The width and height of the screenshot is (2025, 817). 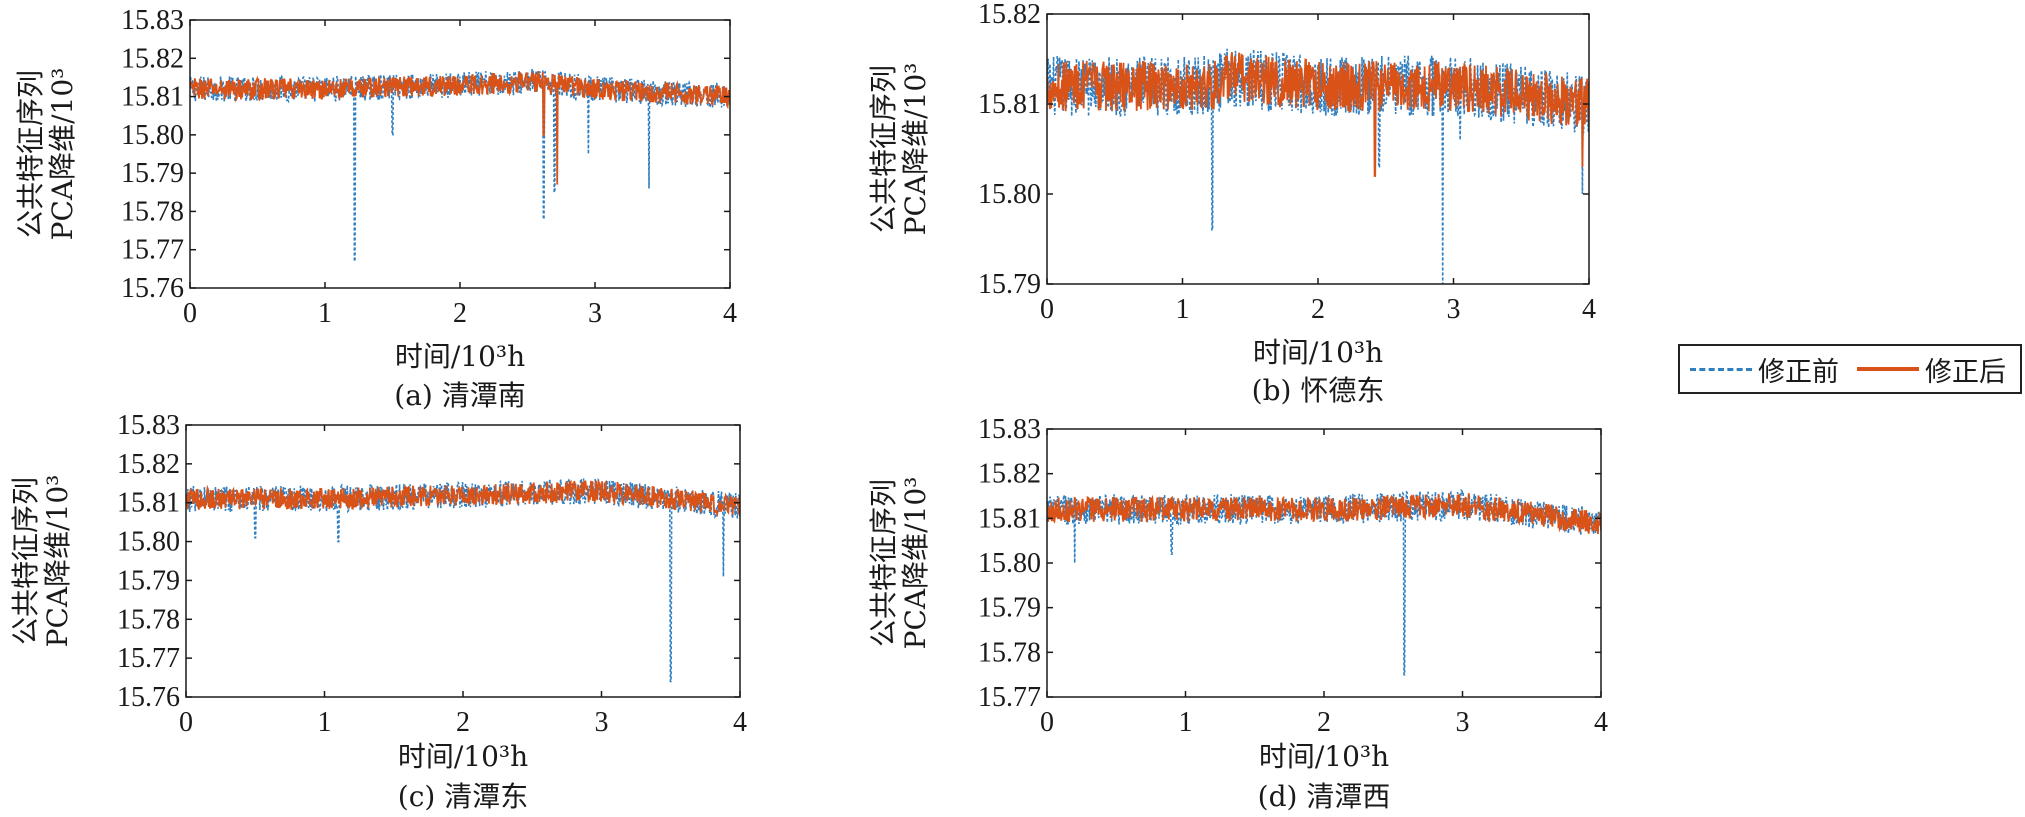 What do you see at coordinates (1888, 369) in the screenshot?
I see `legend-swatch-after` at bounding box center [1888, 369].